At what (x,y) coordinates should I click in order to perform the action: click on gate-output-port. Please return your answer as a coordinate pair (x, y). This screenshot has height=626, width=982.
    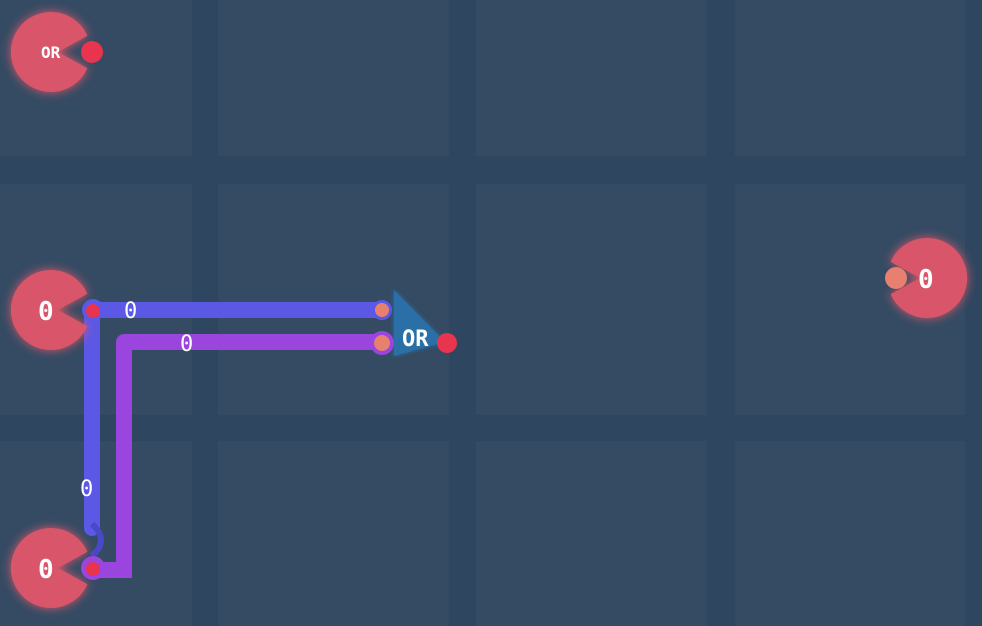
    Looking at the image, I should click on (447, 343).